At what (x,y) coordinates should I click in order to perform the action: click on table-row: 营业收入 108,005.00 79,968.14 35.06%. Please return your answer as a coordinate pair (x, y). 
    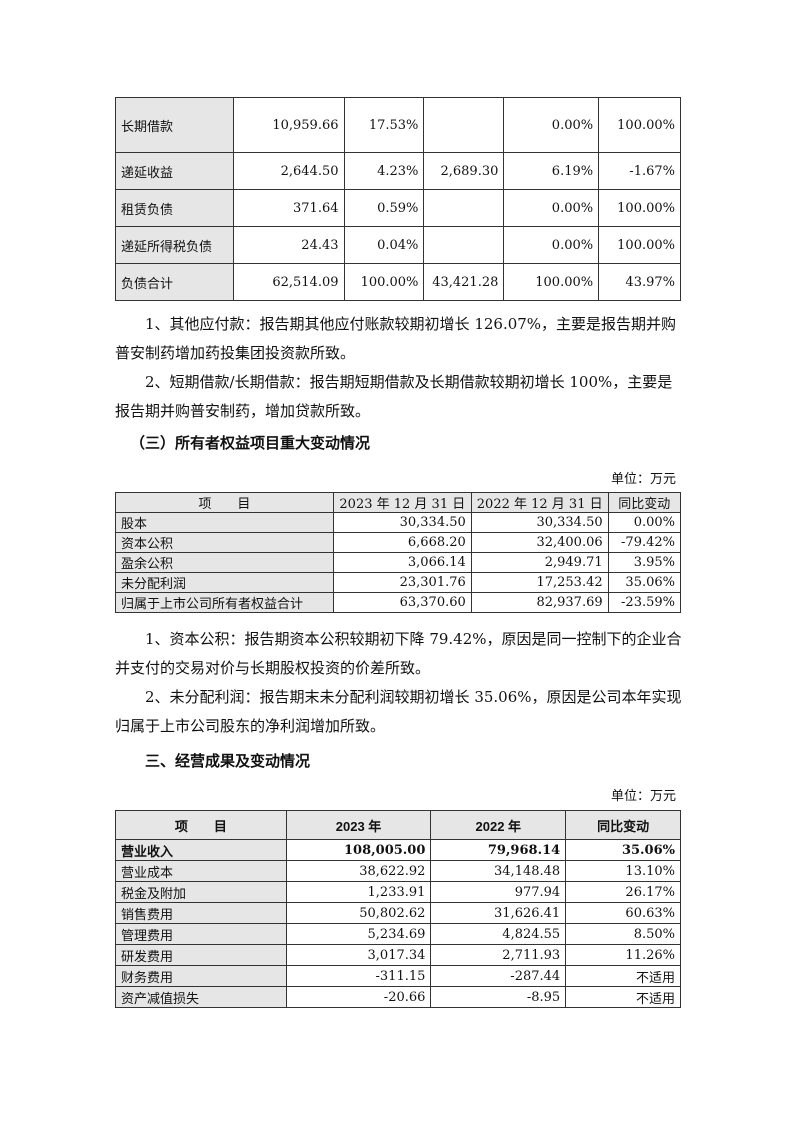
    Looking at the image, I should click on (398, 850).